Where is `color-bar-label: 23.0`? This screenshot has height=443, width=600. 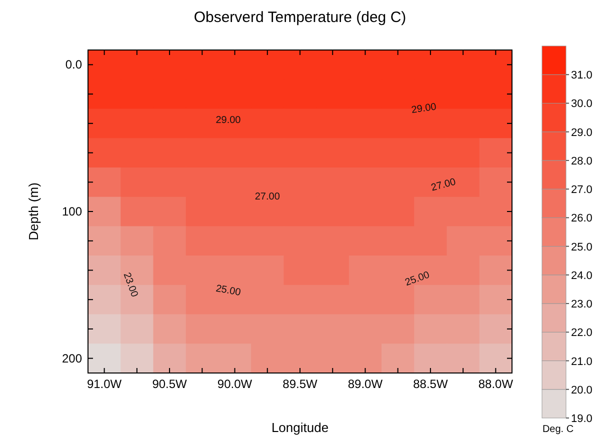
color-bar-label: 23.0 is located at coordinates (581, 304).